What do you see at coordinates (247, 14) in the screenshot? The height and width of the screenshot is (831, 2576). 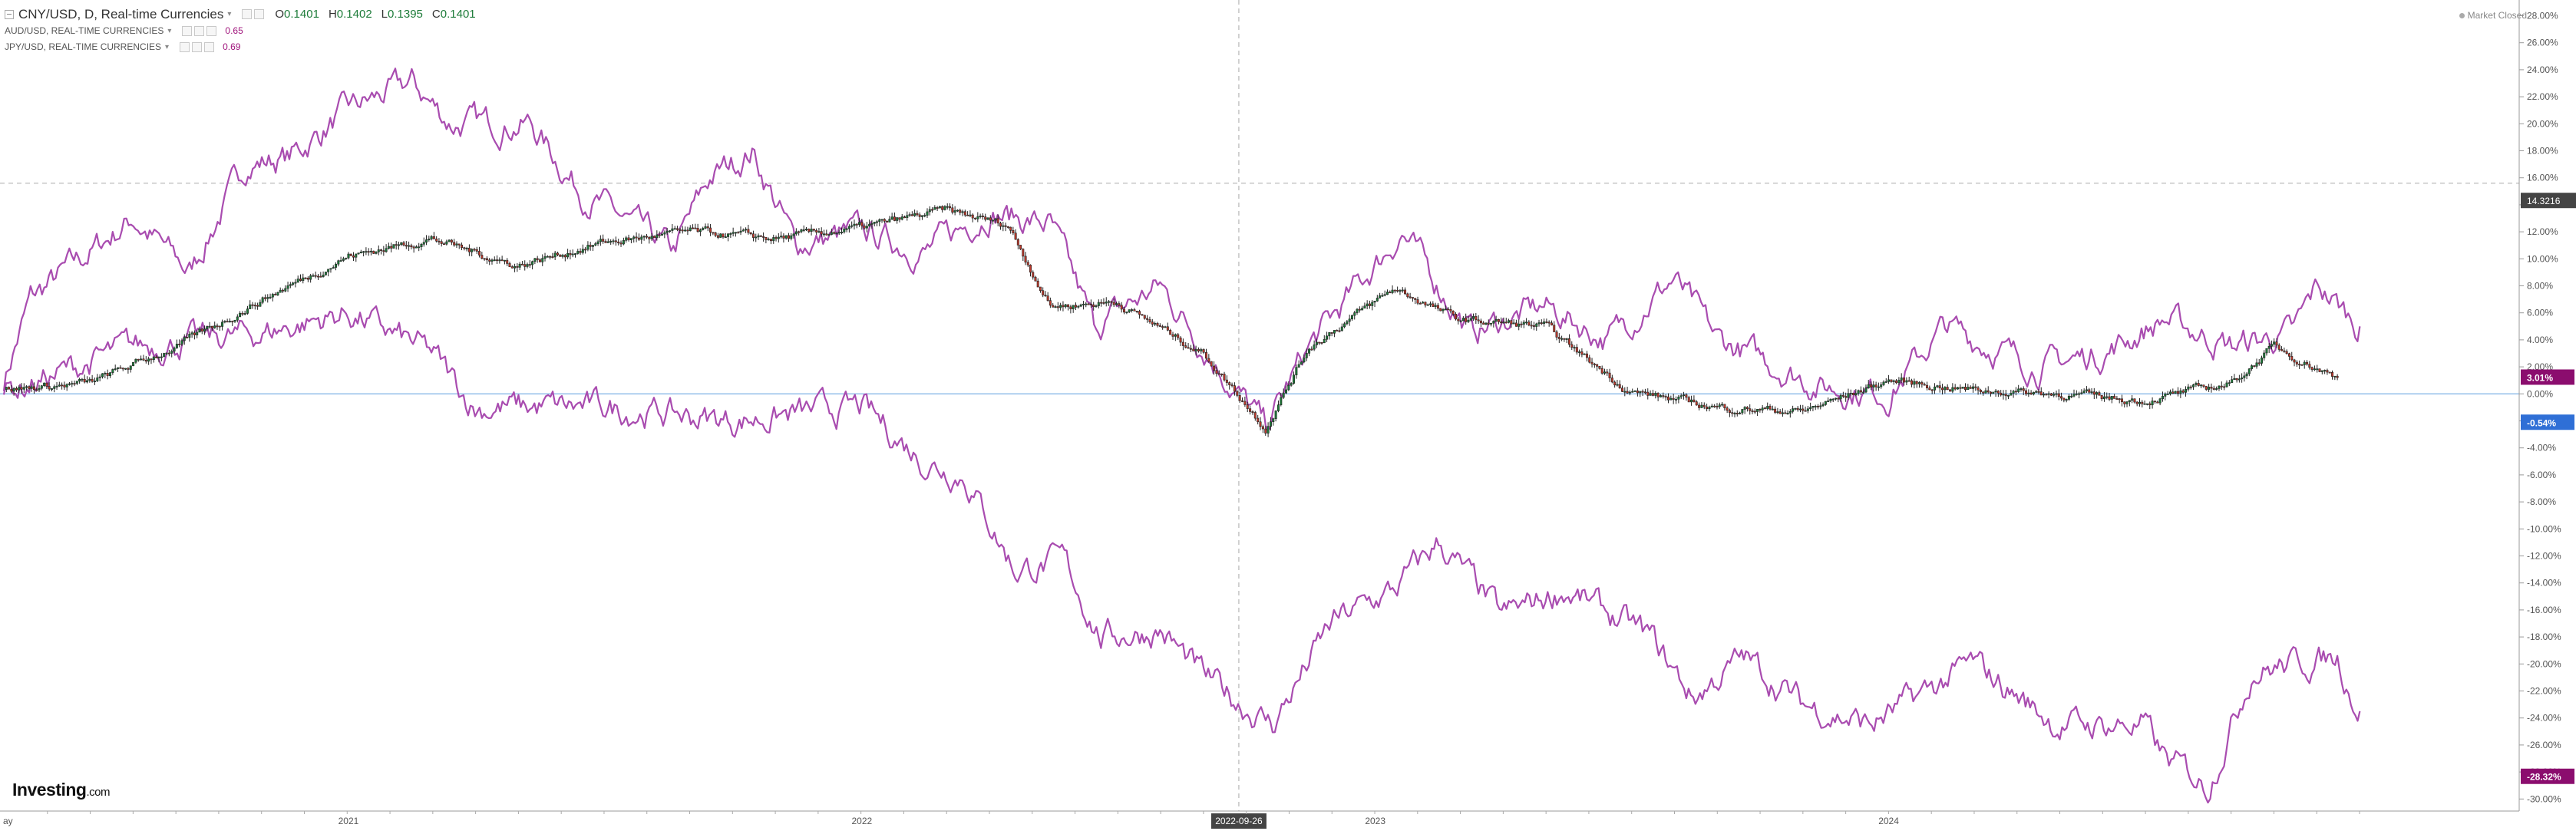 I see `hide-series-button` at bounding box center [247, 14].